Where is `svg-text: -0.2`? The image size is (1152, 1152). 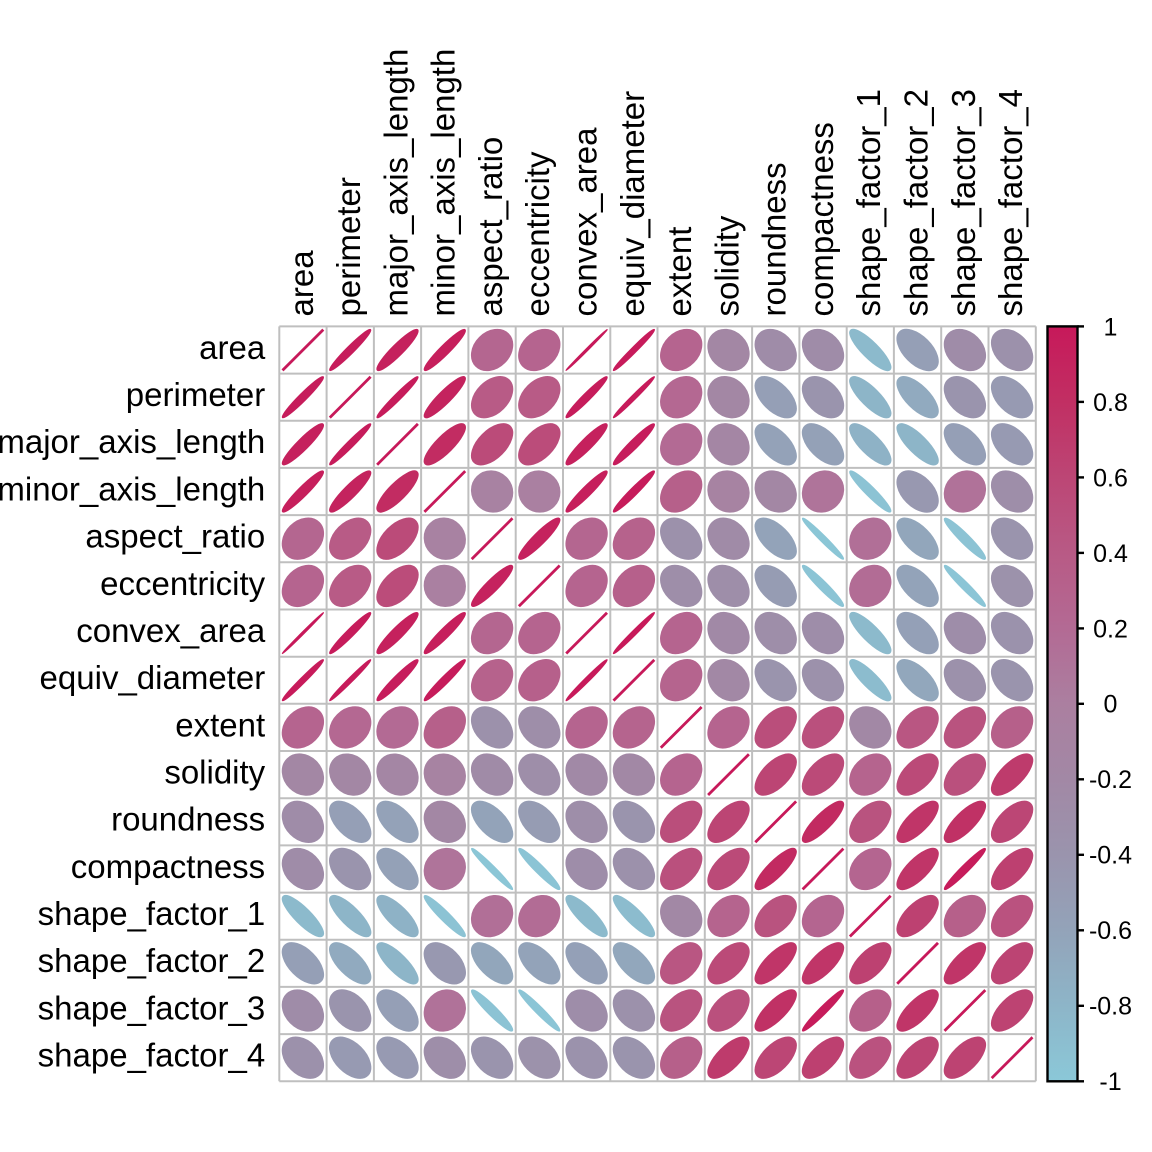
svg-text: -0.2 is located at coordinates (1110, 780).